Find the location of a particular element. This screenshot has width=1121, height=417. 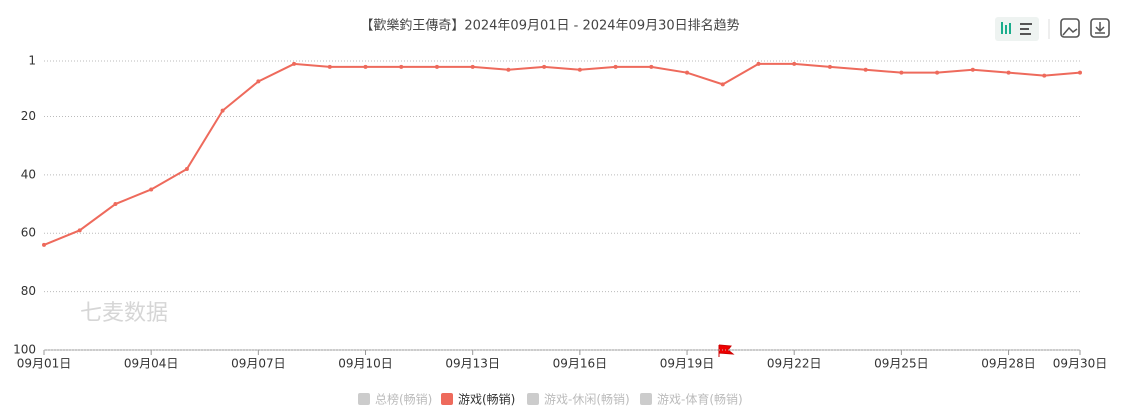

download-button is located at coordinates (1100, 28).